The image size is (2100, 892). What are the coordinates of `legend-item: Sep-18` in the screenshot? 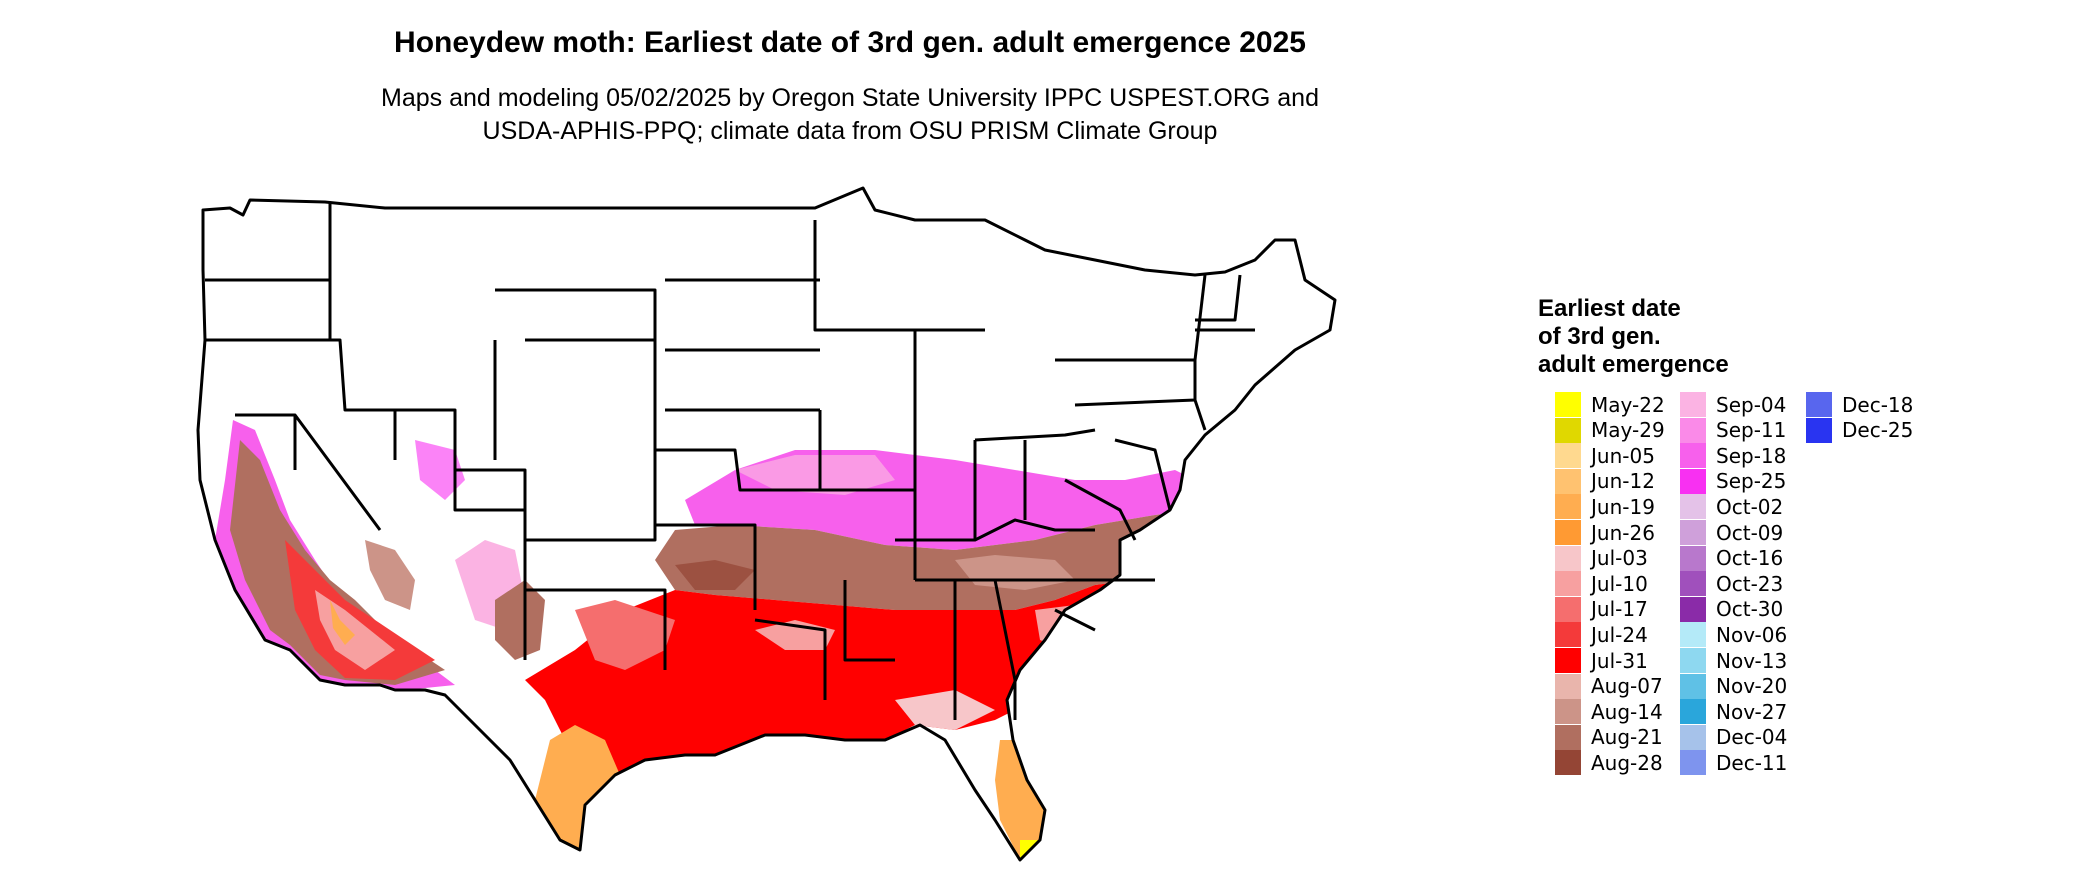 It's located at (1733, 456).